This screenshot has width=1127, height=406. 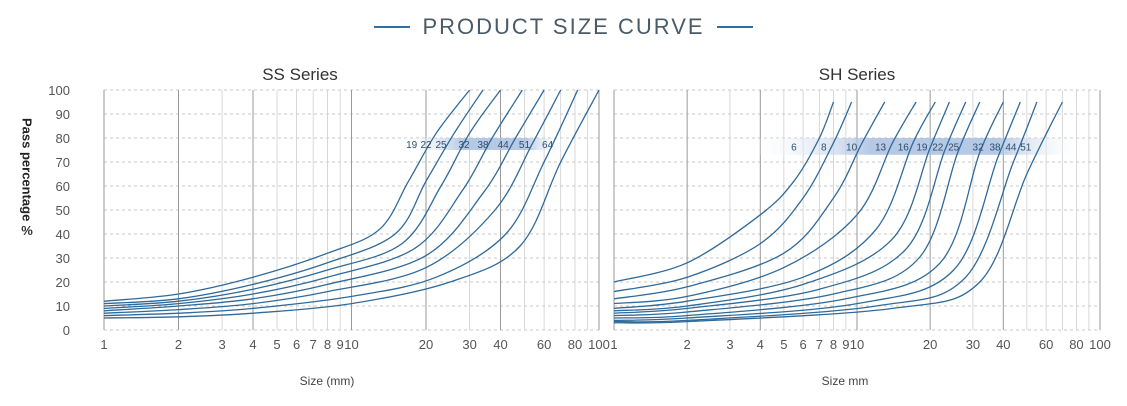 I want to click on ss-series-label: 32, so click(x=465, y=145).